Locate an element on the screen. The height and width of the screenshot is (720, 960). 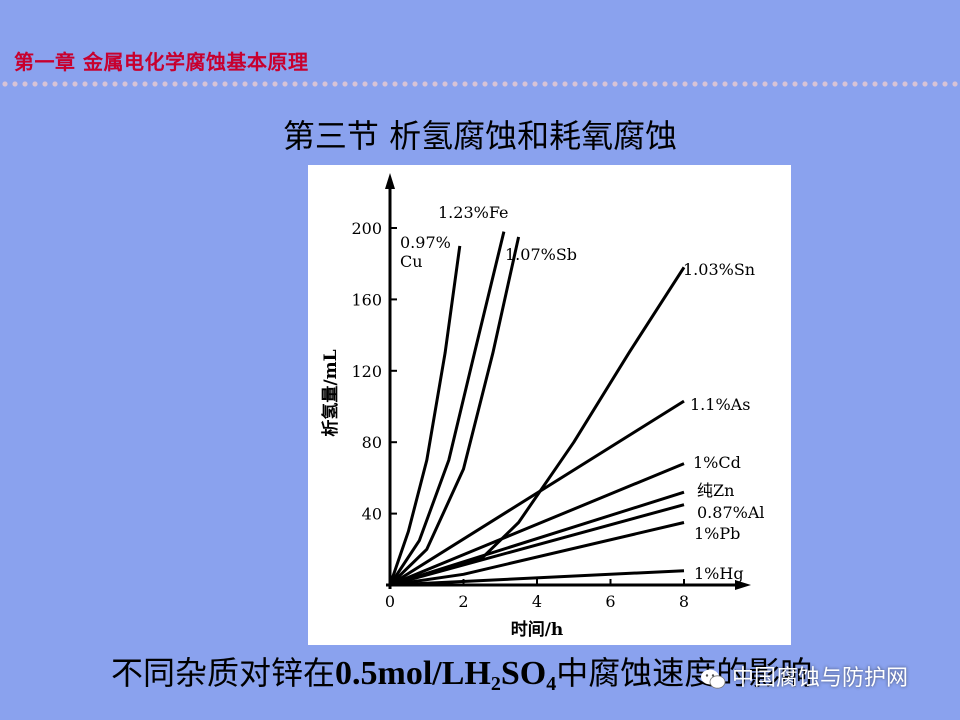
series-label-line: Cu is located at coordinates (411, 261).